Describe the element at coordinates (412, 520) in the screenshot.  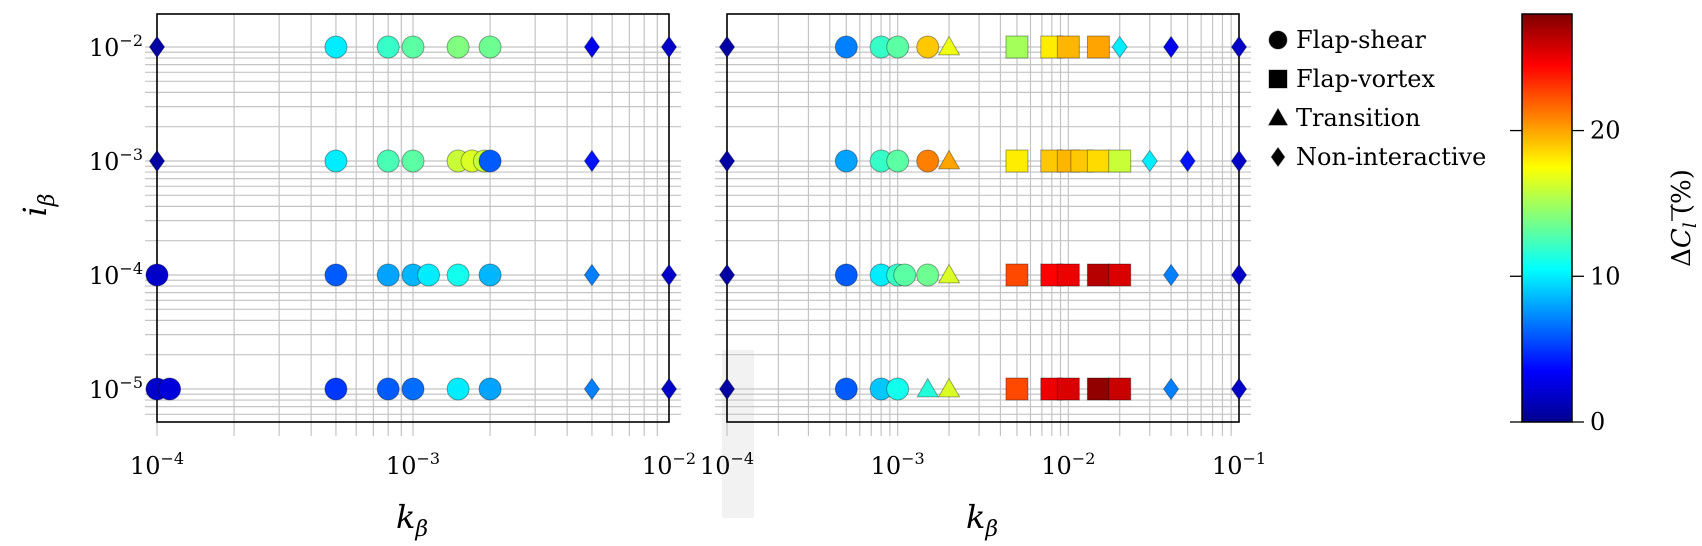
I see `x-axis-label-left: kβ` at that location.